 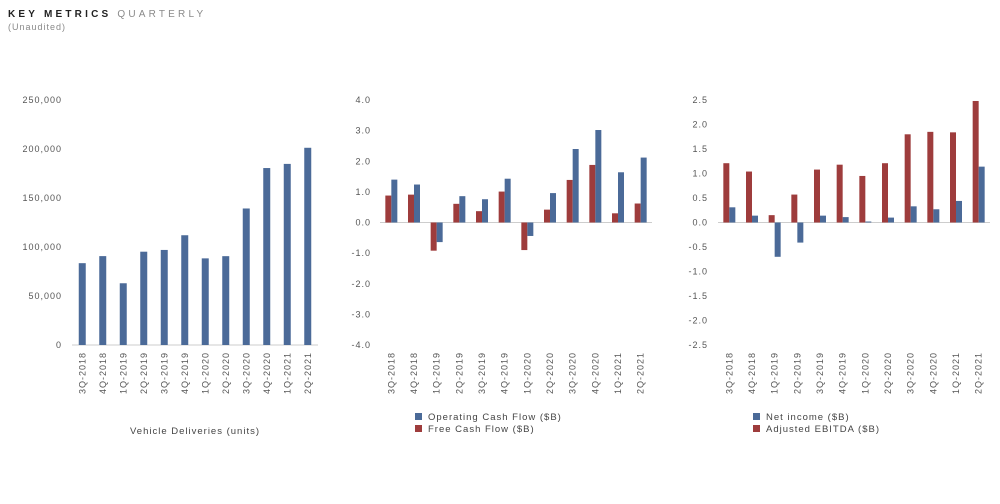 I want to click on y-tick-label: 200,000, so click(x=42, y=149).